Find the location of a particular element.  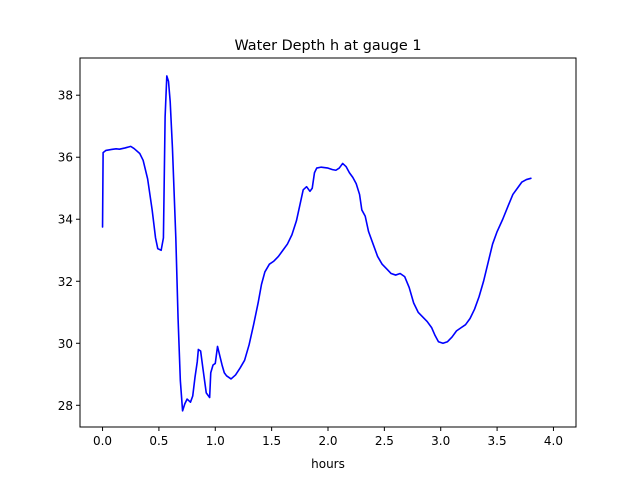

x-tick-label: 3.0 is located at coordinates (440, 441).